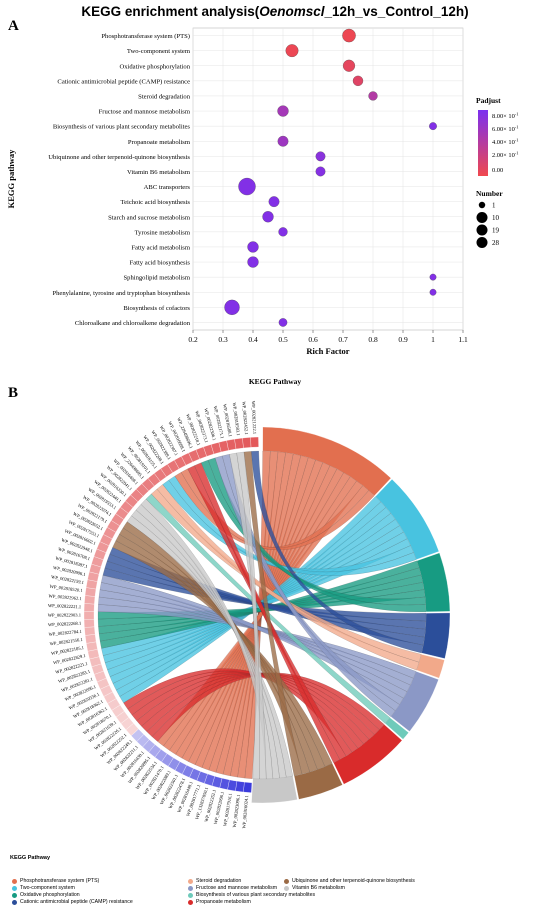 The height and width of the screenshot is (920, 550). Describe the element at coordinates (154, 66) in the screenshot. I see `y-tick-label: Oxidative phosphorylation` at that location.